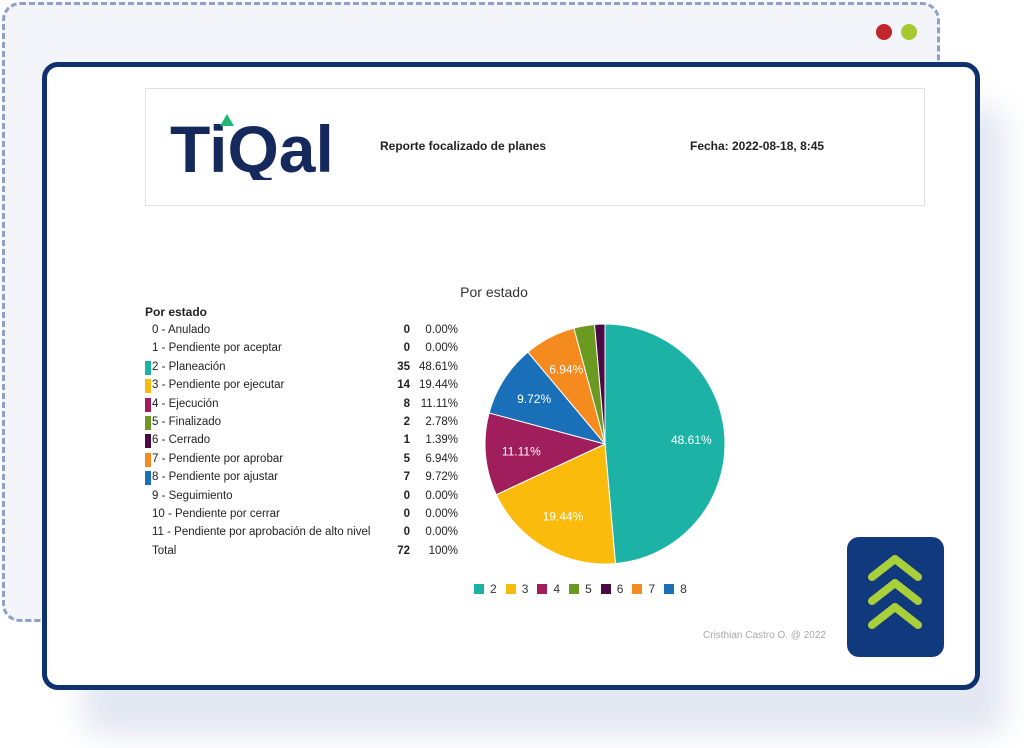 Image resolution: width=1024 pixels, height=748 pixels. Describe the element at coordinates (494, 292) in the screenshot. I see `chart-title: Por estado` at that location.